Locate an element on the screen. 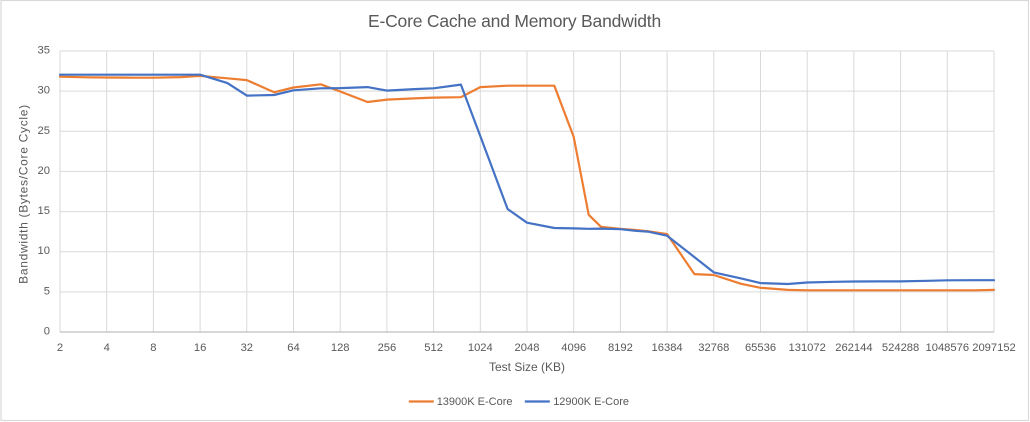 Image resolution: width=1030 pixels, height=422 pixels. svg-text: 1024 is located at coordinates (480, 348).